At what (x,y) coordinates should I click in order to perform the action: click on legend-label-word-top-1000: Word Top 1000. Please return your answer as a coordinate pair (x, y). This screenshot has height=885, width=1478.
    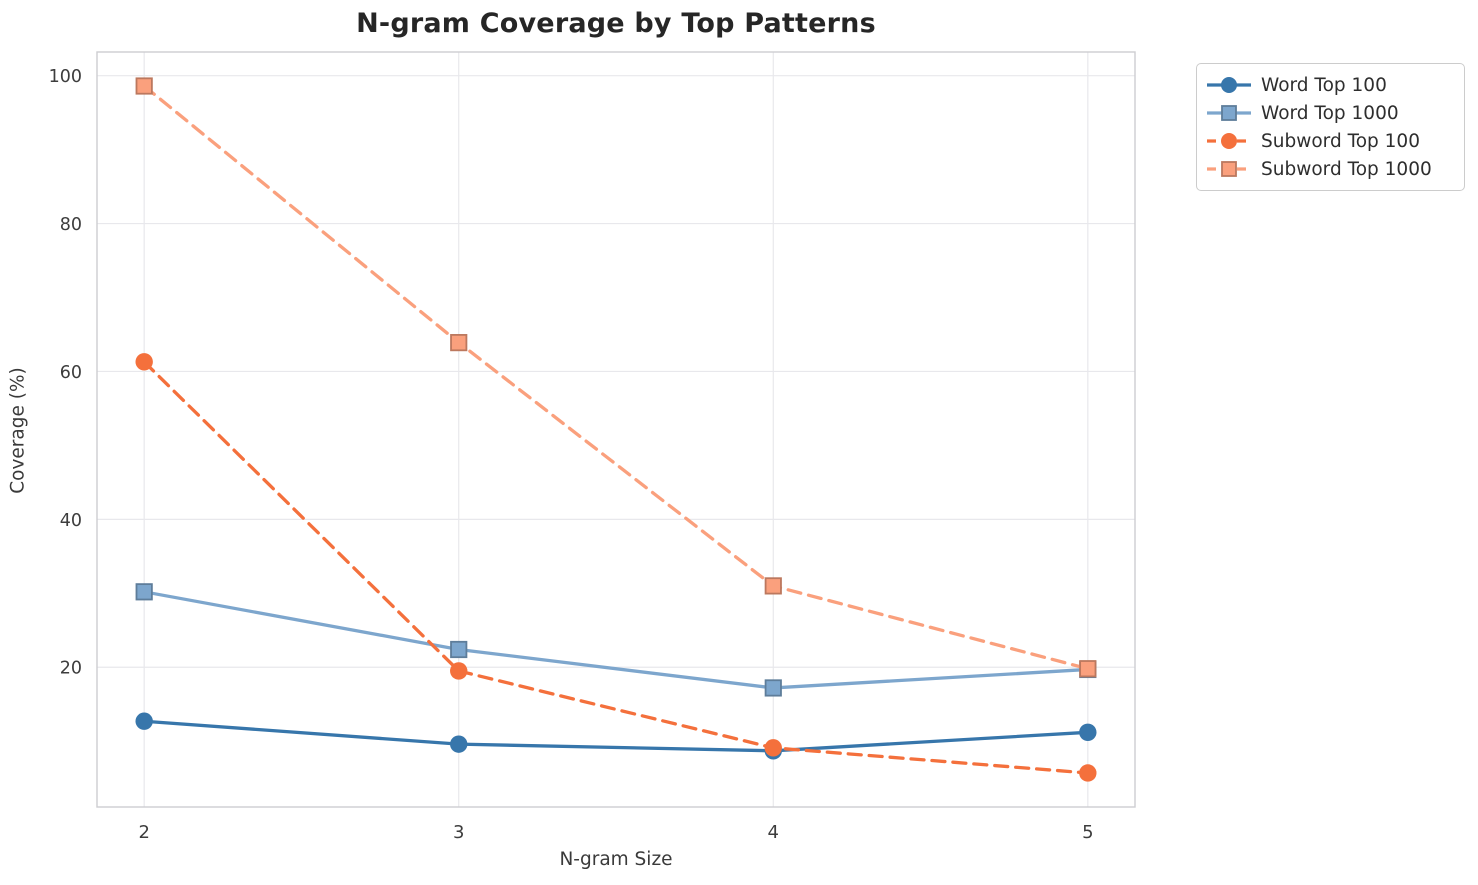
    Looking at the image, I should click on (1330, 113).